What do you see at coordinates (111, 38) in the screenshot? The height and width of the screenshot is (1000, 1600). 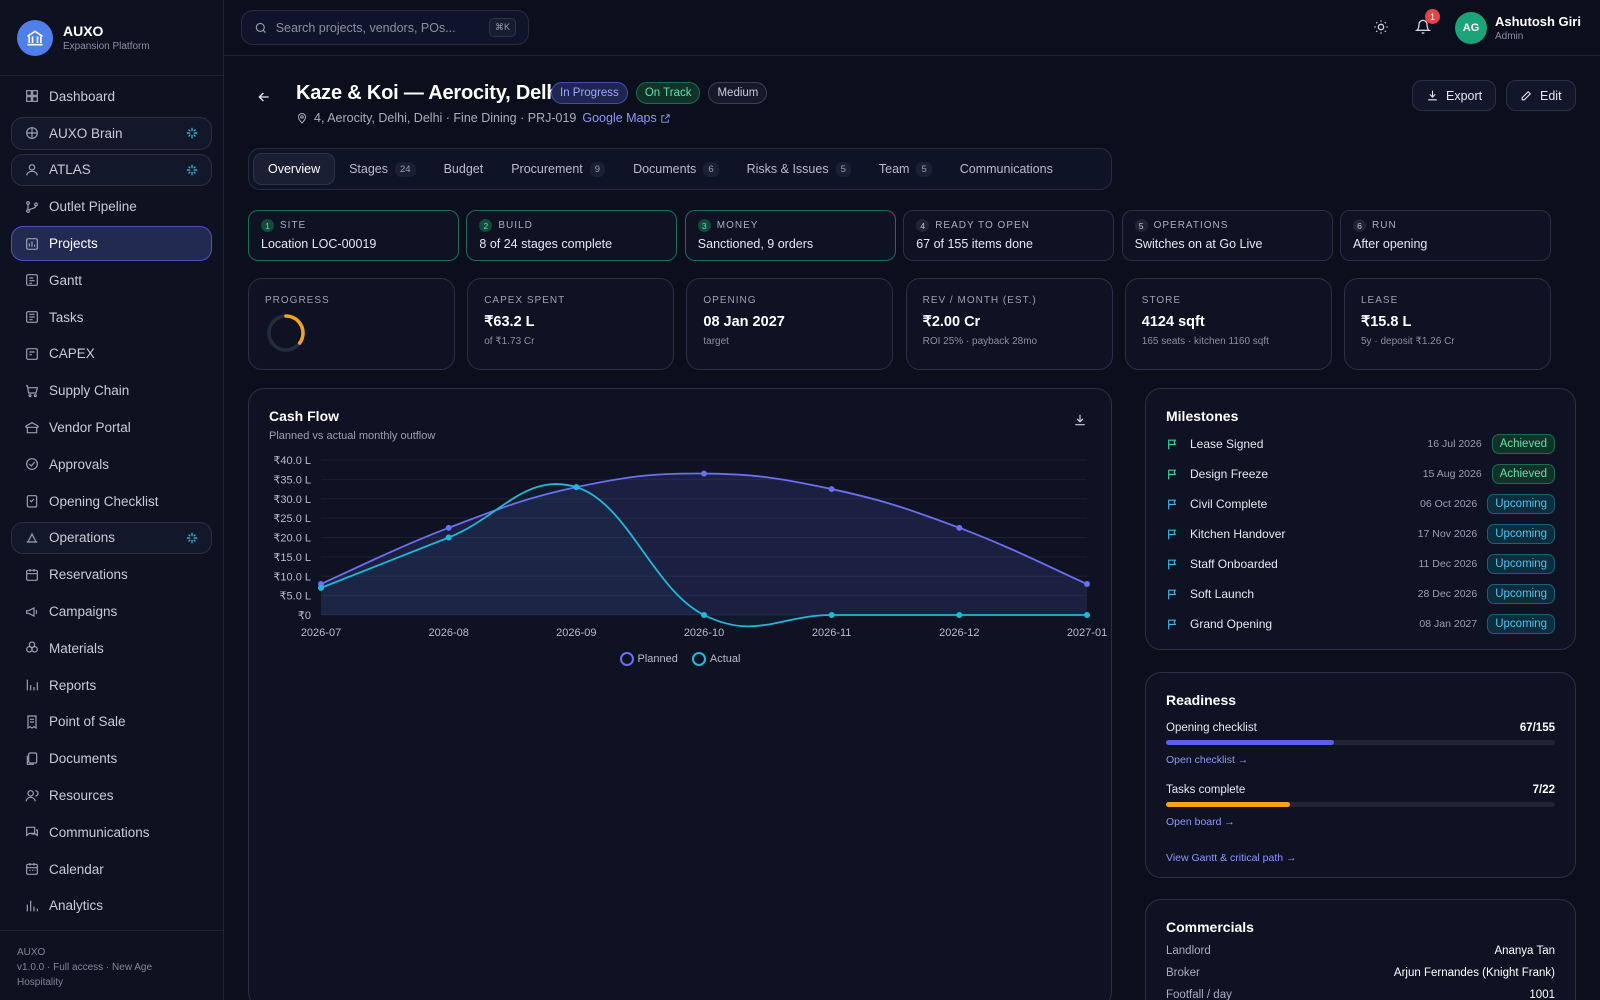 I see `brand: AUXO Expansion Platform` at bounding box center [111, 38].